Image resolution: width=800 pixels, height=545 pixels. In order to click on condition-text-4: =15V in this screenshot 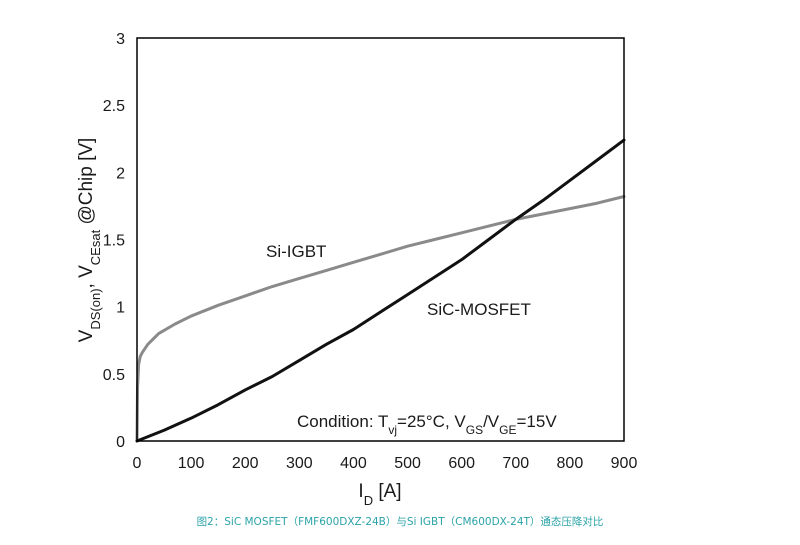, I will do `click(536, 421)`.